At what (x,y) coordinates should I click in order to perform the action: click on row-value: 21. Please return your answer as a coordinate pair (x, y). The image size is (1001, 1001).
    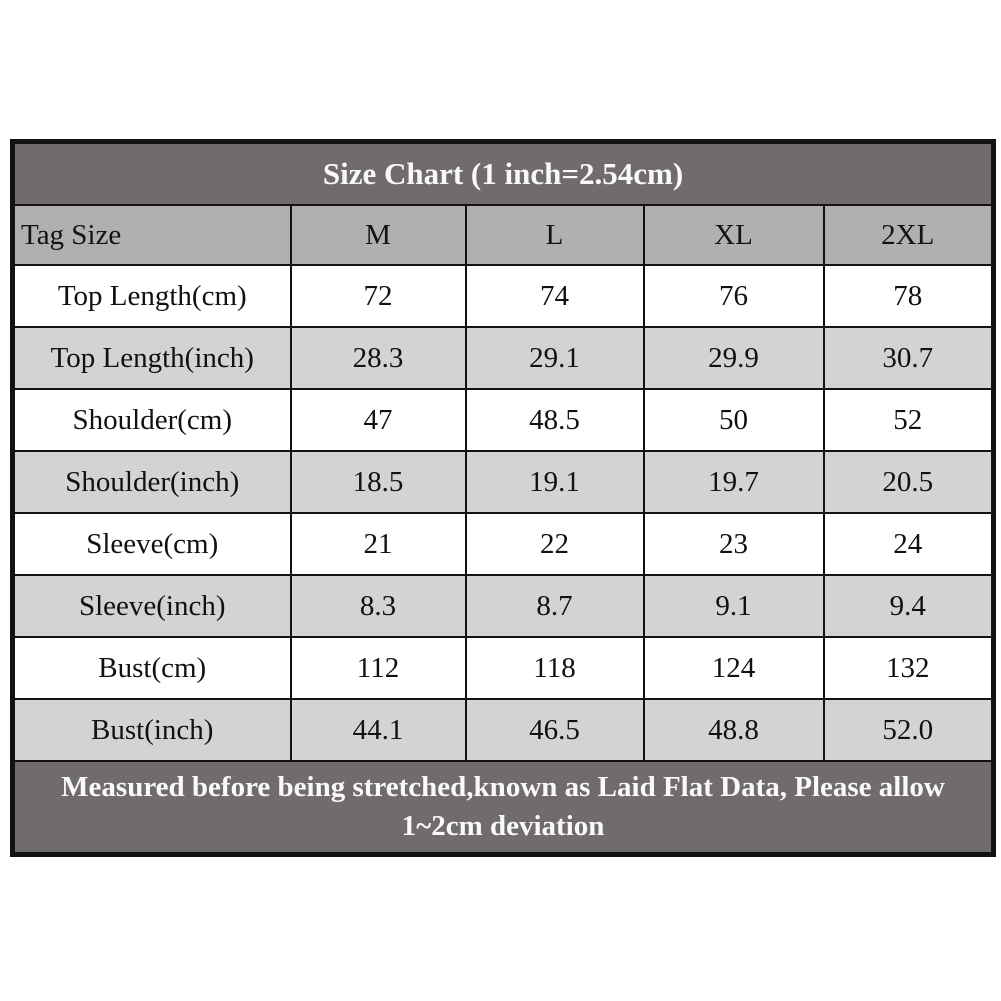
    Looking at the image, I should click on (378, 544).